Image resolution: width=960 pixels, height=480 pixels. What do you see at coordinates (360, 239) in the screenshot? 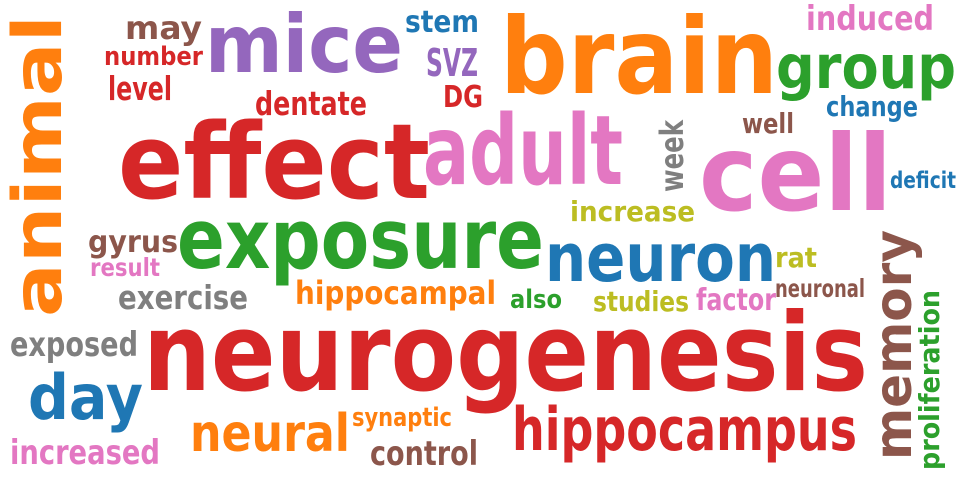
I see `word-exposure: exposure` at bounding box center [360, 239].